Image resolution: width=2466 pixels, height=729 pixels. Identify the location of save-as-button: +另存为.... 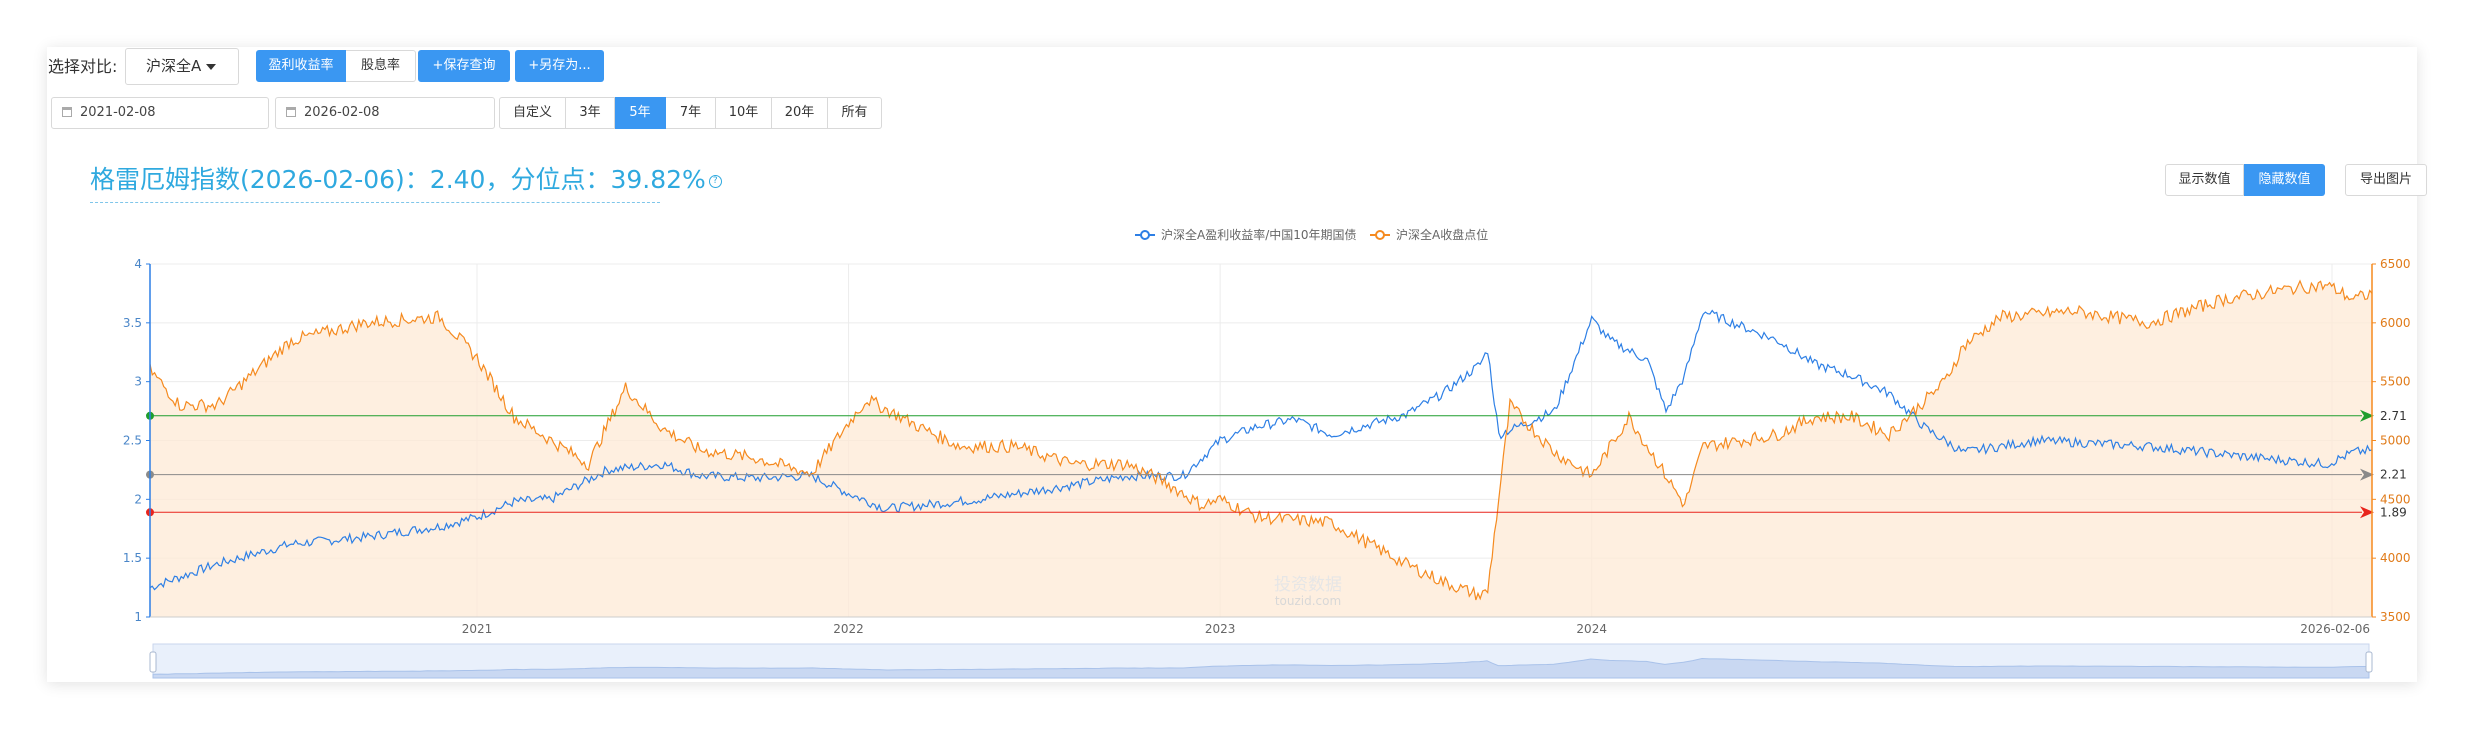
(559, 66).